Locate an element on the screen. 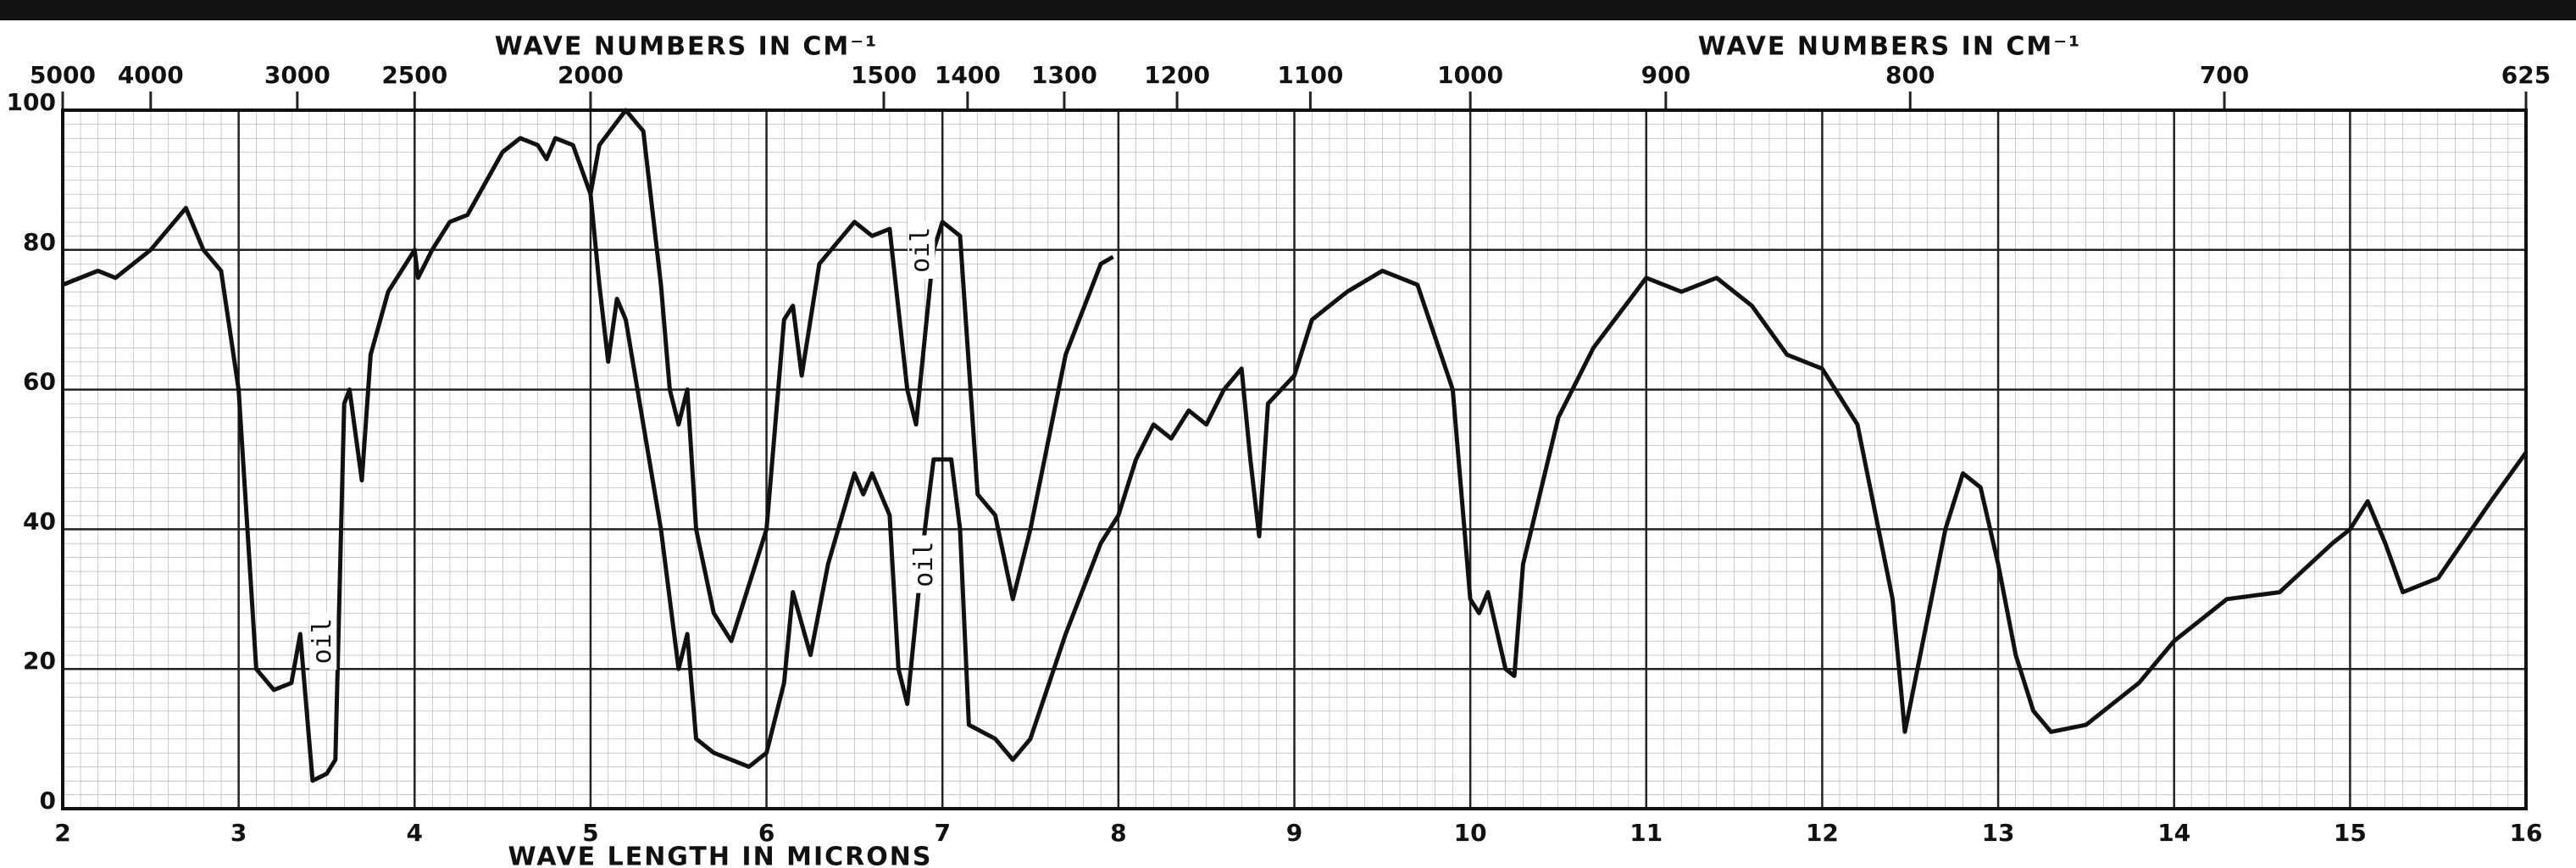  x2-tick-label: 1300 is located at coordinates (1064, 75).